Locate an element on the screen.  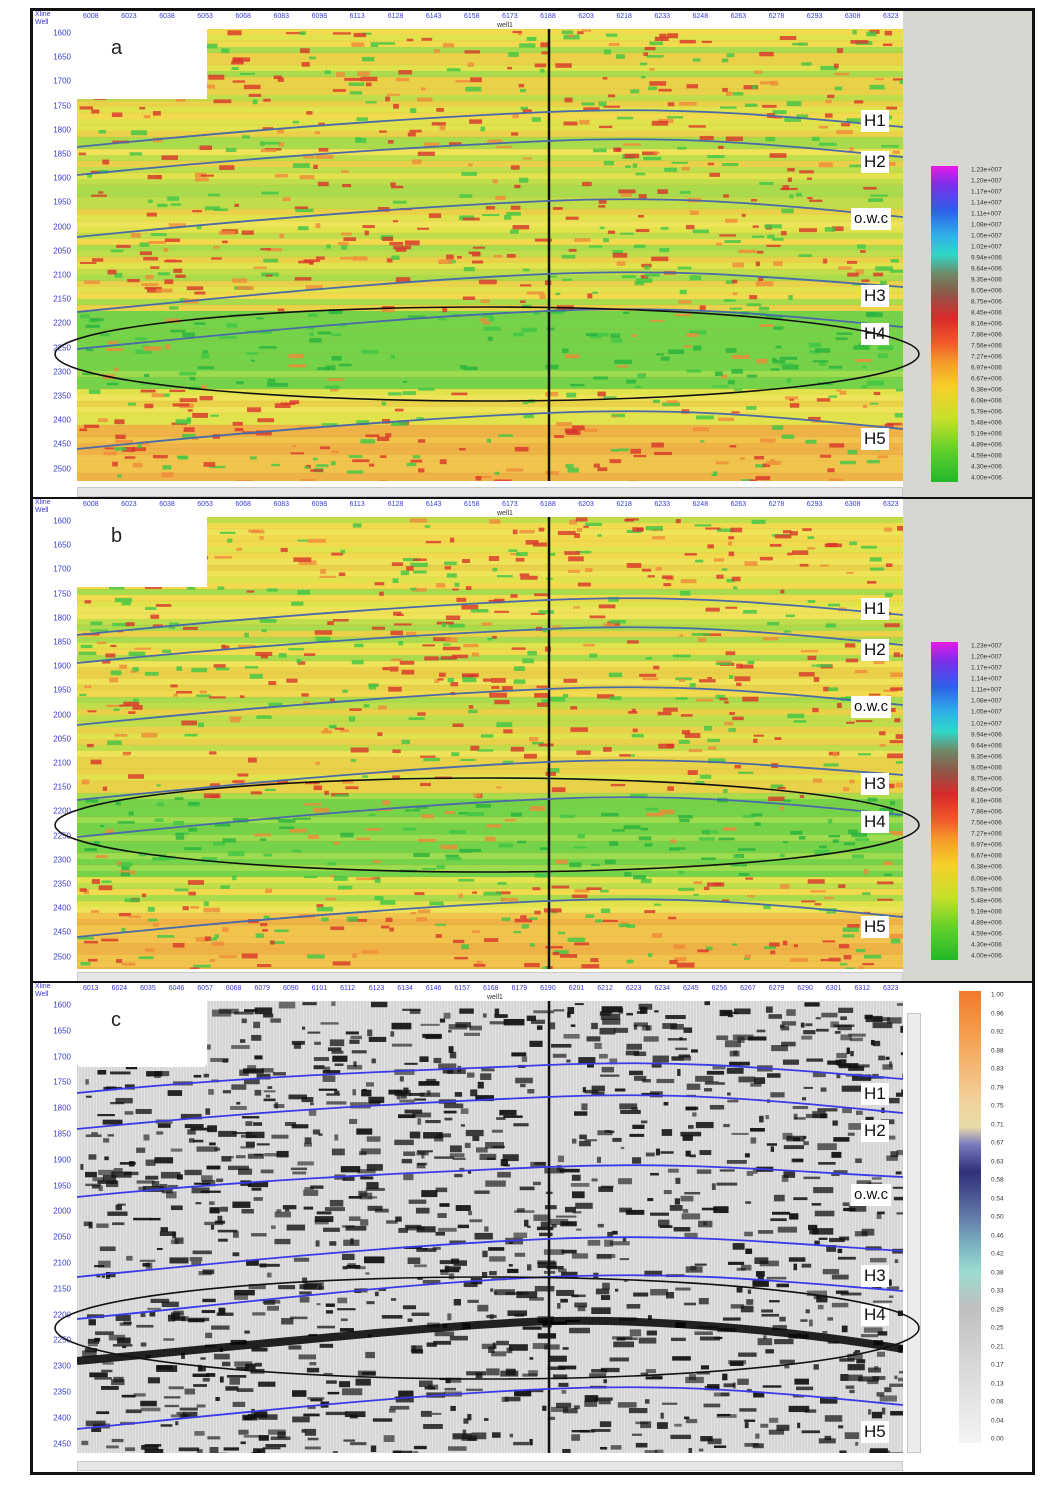
colorbar-tick-label: 0.71 is located at coordinates (997, 1124).